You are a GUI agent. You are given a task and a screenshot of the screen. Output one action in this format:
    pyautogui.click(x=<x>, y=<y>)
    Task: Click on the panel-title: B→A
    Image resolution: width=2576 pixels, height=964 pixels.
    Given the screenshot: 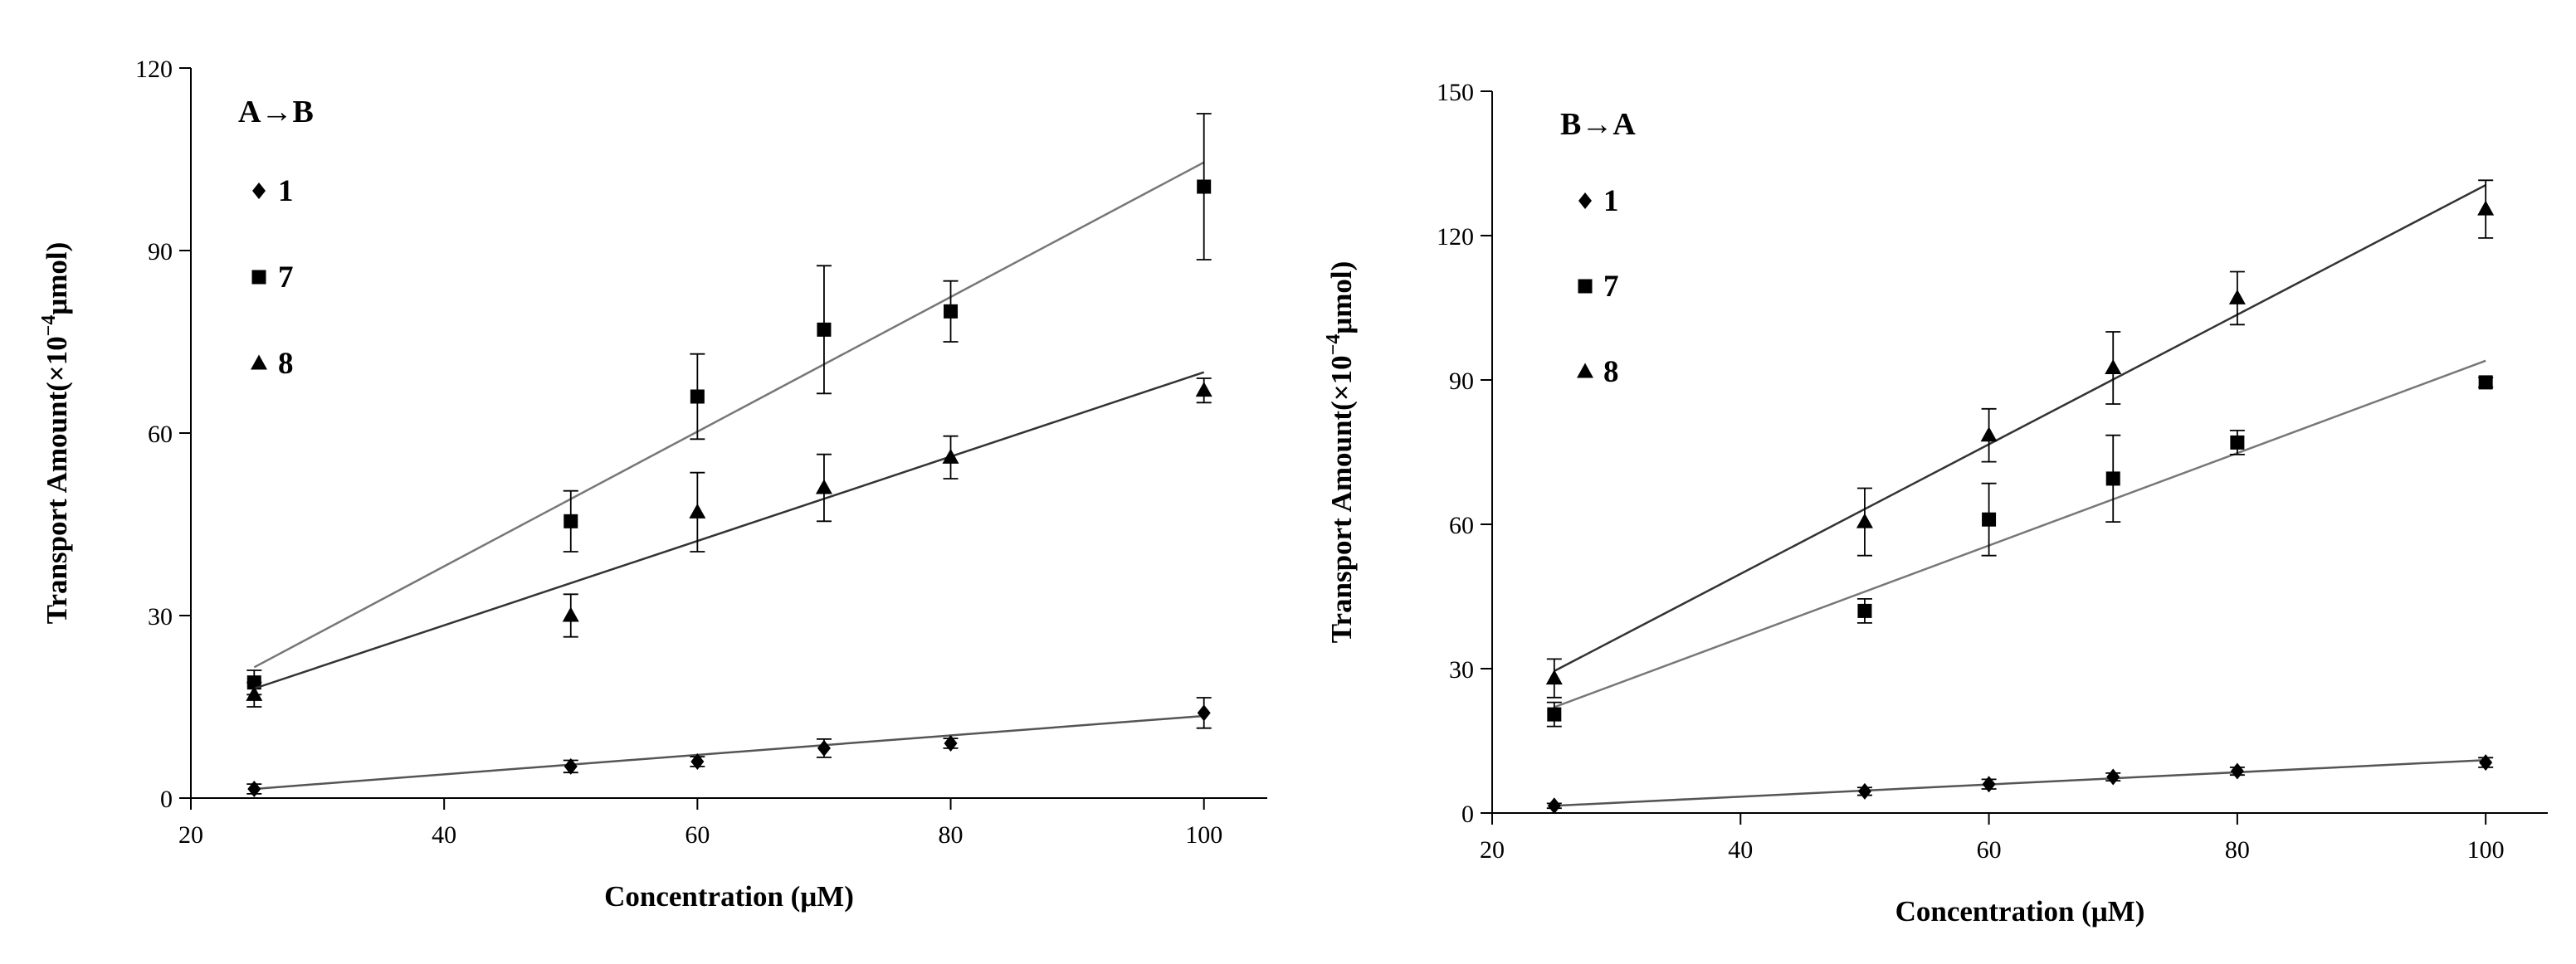 What is the action you would take?
    pyautogui.click(x=1598, y=124)
    